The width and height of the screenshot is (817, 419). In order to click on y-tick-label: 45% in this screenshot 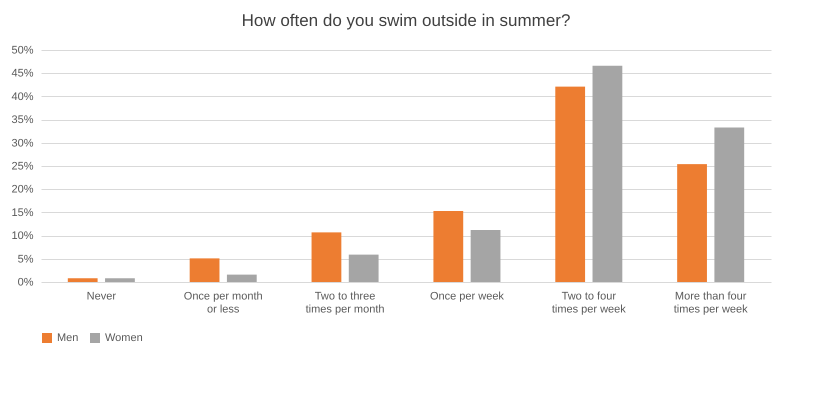, I will do `click(22, 74)`.